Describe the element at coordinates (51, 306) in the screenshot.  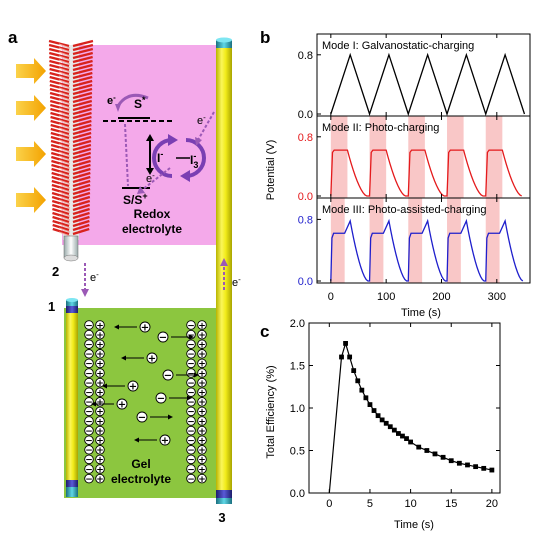
I see `node-label-1: 1` at that location.